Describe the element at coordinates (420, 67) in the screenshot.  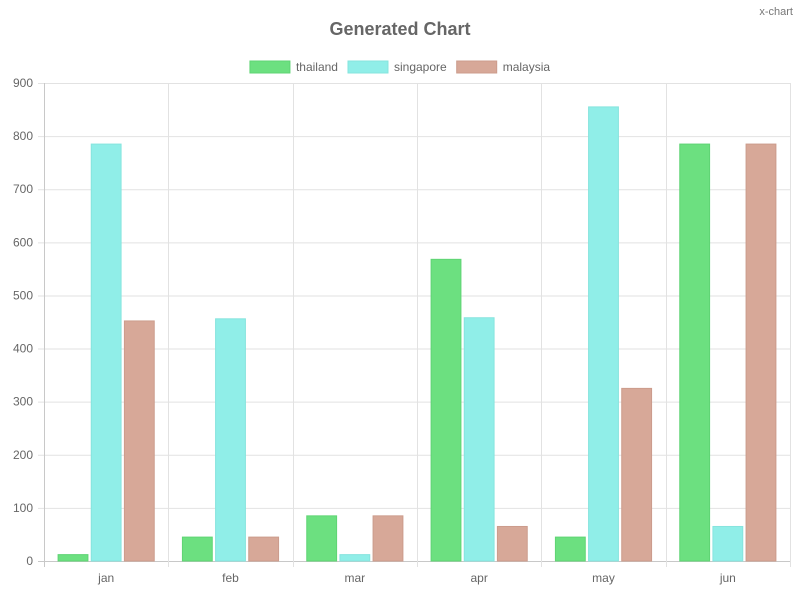
I see `legend-label: singapore` at that location.